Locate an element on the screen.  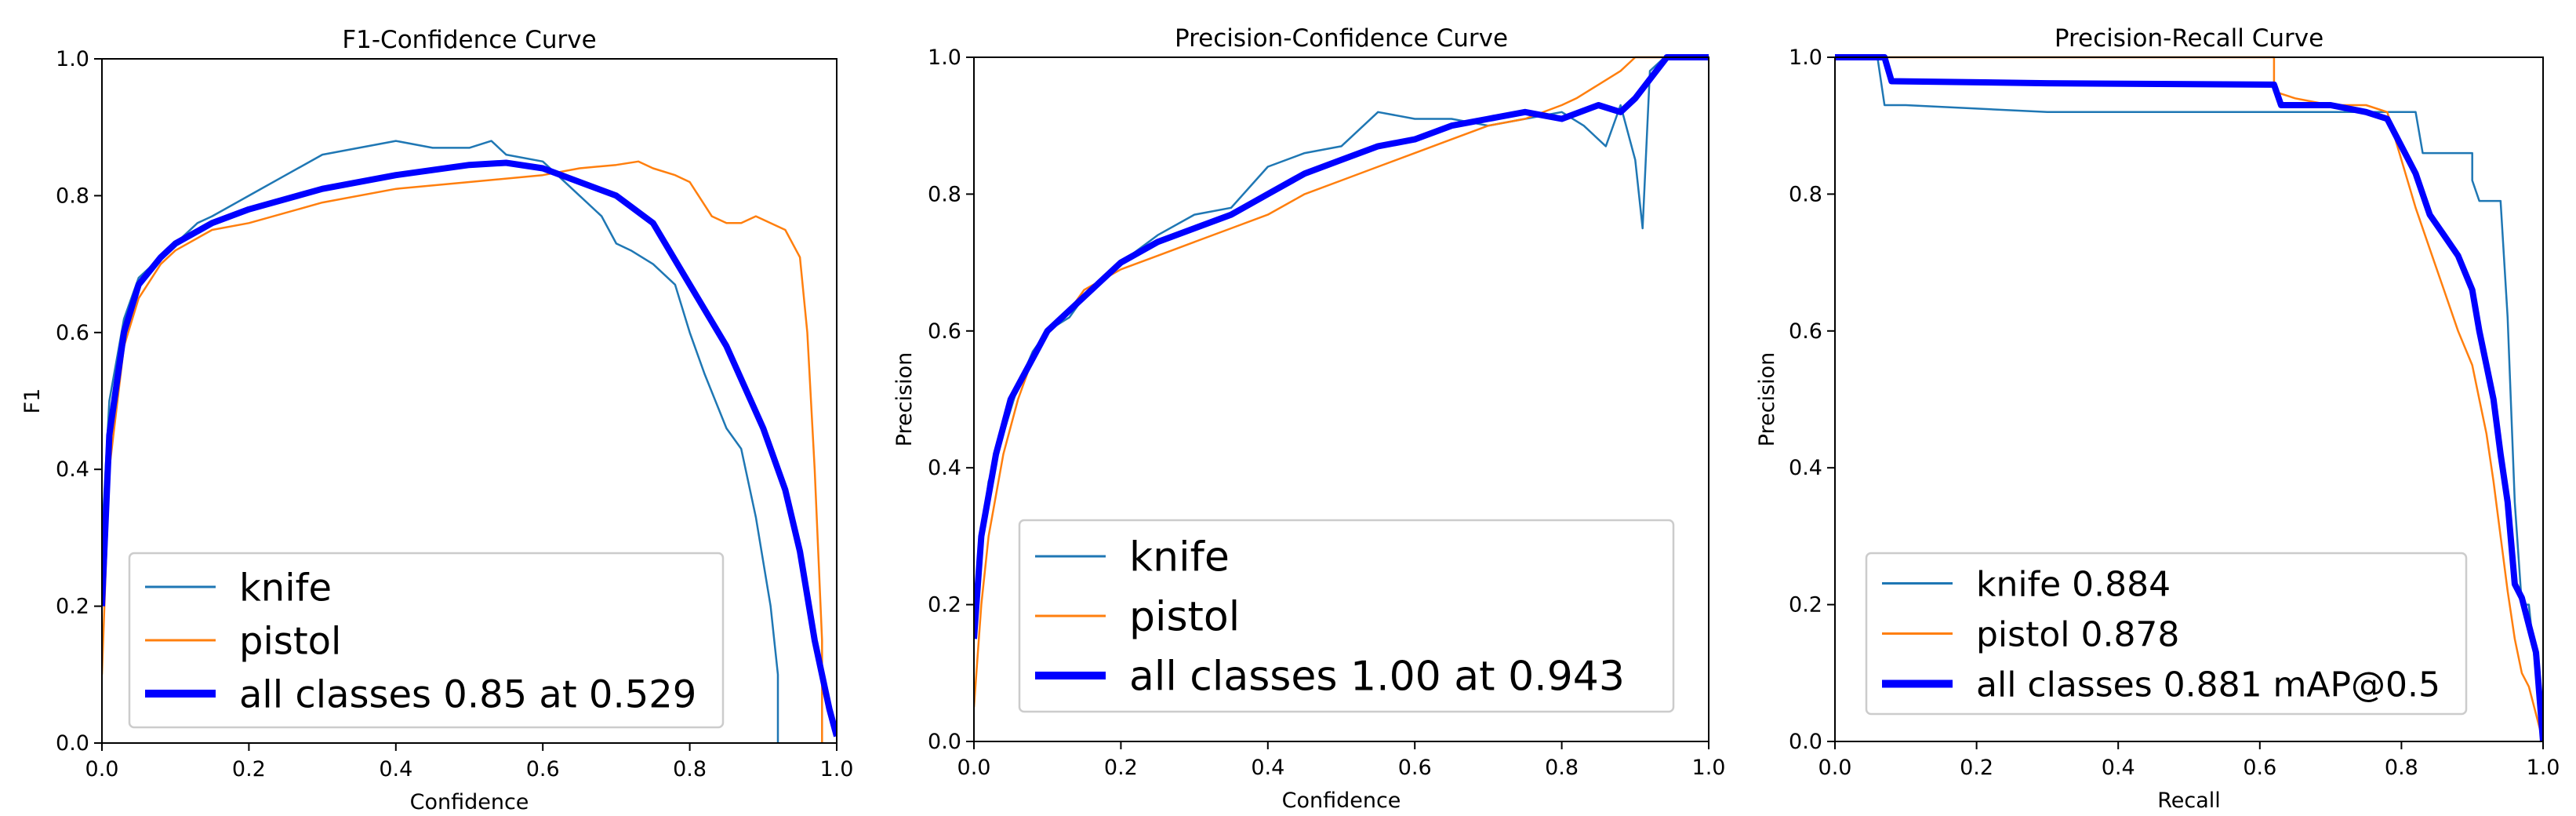
legend: knife pistol all classes 1.00 at 0.943 is located at coordinates (1346, 616).